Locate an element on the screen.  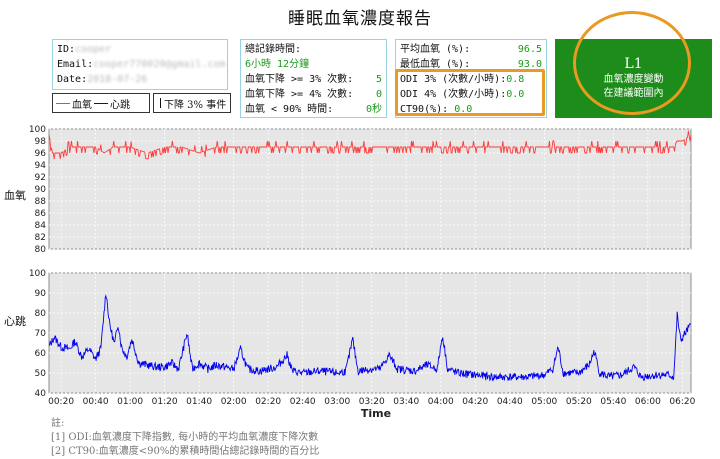
hr-xtick-label: 06:00 is located at coordinates (648, 402).